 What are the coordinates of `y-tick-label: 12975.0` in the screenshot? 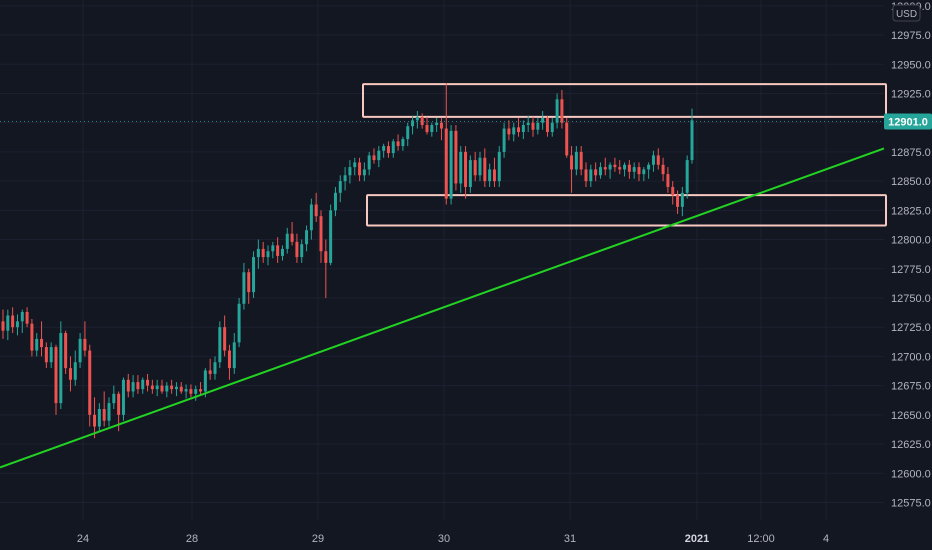 It's located at (911, 36).